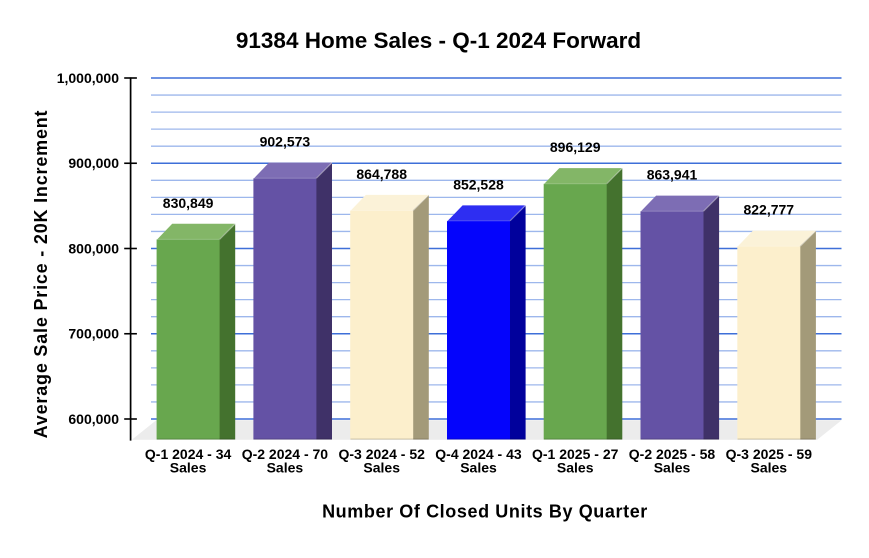 Image resolution: width=869 pixels, height=558 pixels. What do you see at coordinates (769, 454) in the screenshot?
I see `svg-text: Q-3 2025 - 59` at bounding box center [769, 454].